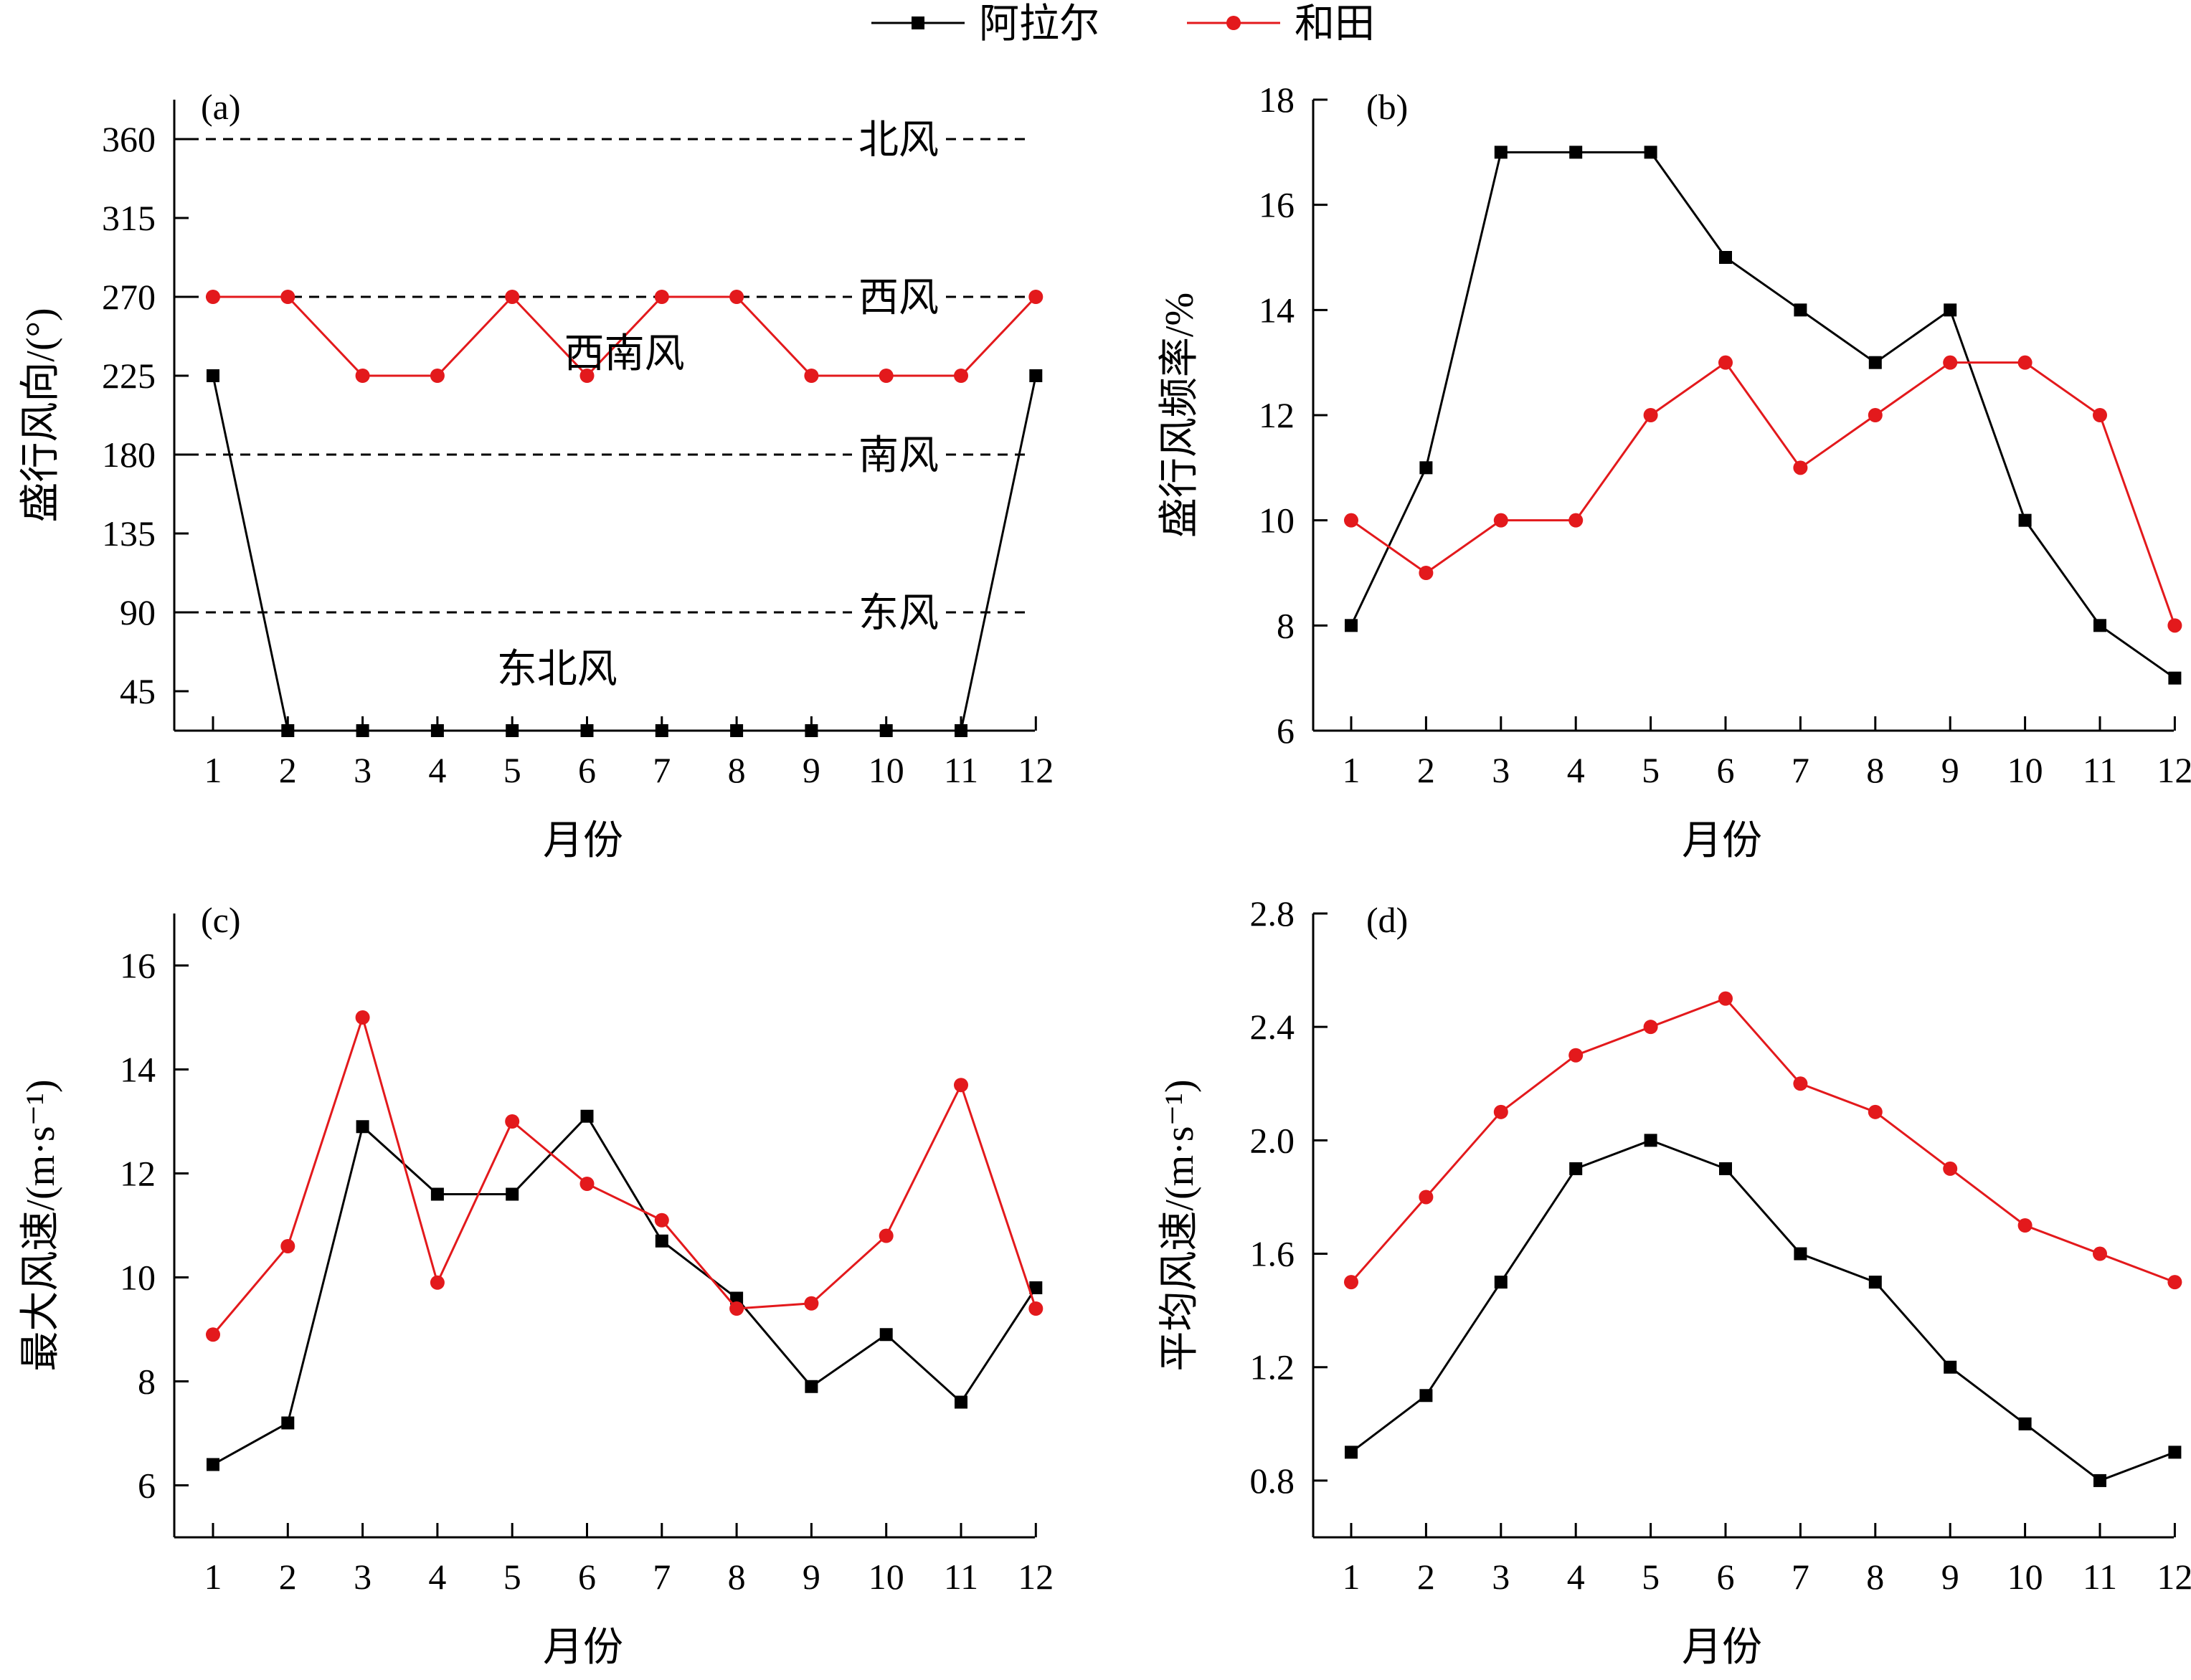  I want to click on legend-label: 阿拉尔, so click(1039, 24).